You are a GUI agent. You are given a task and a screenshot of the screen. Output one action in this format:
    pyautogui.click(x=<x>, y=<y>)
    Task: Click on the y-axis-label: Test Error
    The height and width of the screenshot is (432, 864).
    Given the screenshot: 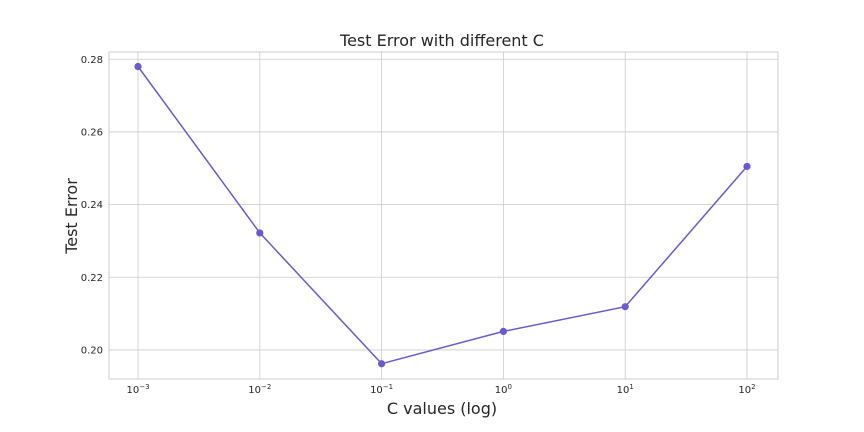 What is the action you would take?
    pyautogui.click(x=71, y=216)
    